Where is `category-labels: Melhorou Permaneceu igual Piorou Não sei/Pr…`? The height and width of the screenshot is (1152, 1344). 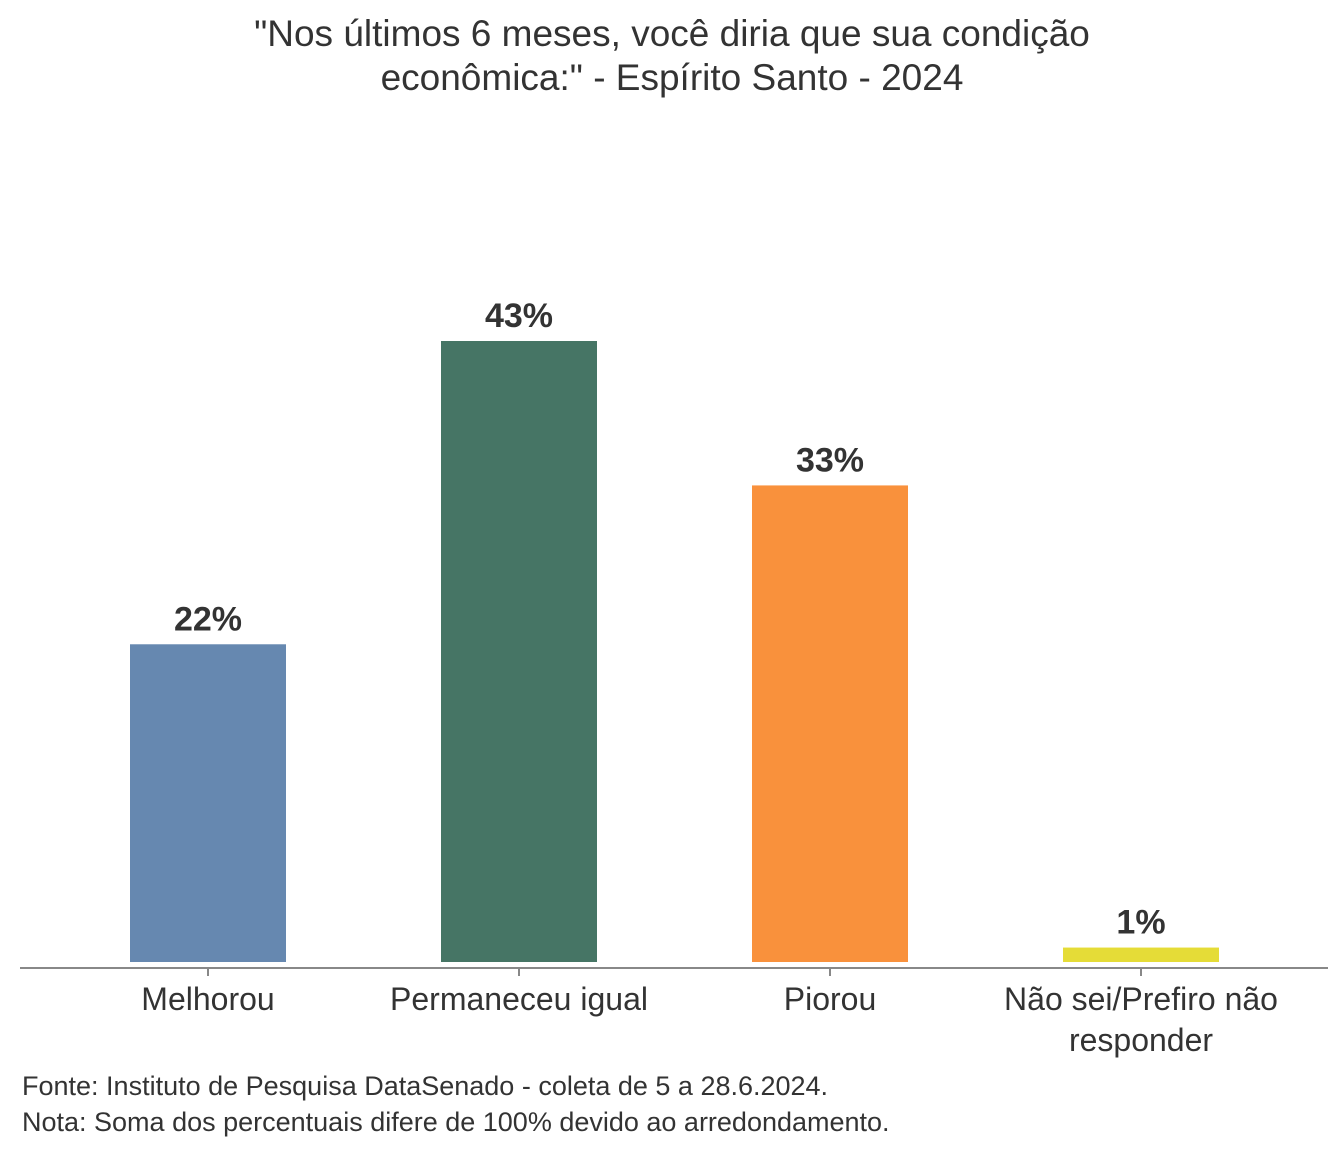
category-labels: Melhorou Permaneceu igual Piorou Não sei/Pr… is located at coordinates (709, 1019).